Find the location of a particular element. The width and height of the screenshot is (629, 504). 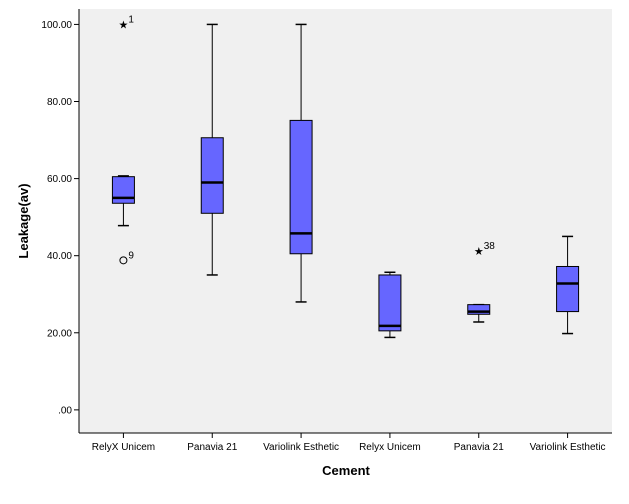

outlier-label: 1 is located at coordinates (131, 19).